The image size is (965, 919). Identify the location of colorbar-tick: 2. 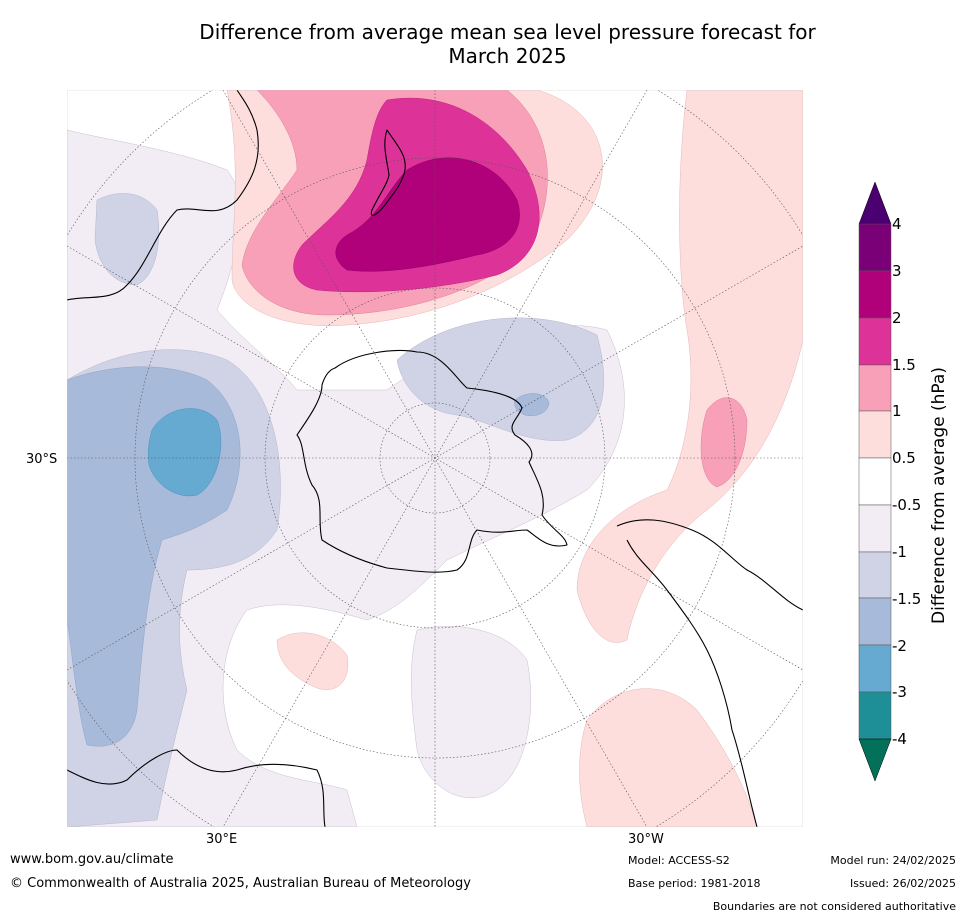
(897, 318).